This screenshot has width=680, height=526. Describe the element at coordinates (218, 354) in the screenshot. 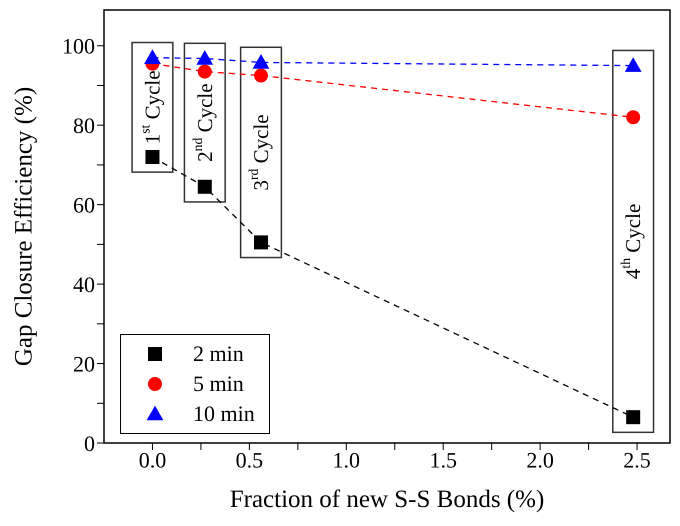

I see `legend-label: 2 min` at that location.